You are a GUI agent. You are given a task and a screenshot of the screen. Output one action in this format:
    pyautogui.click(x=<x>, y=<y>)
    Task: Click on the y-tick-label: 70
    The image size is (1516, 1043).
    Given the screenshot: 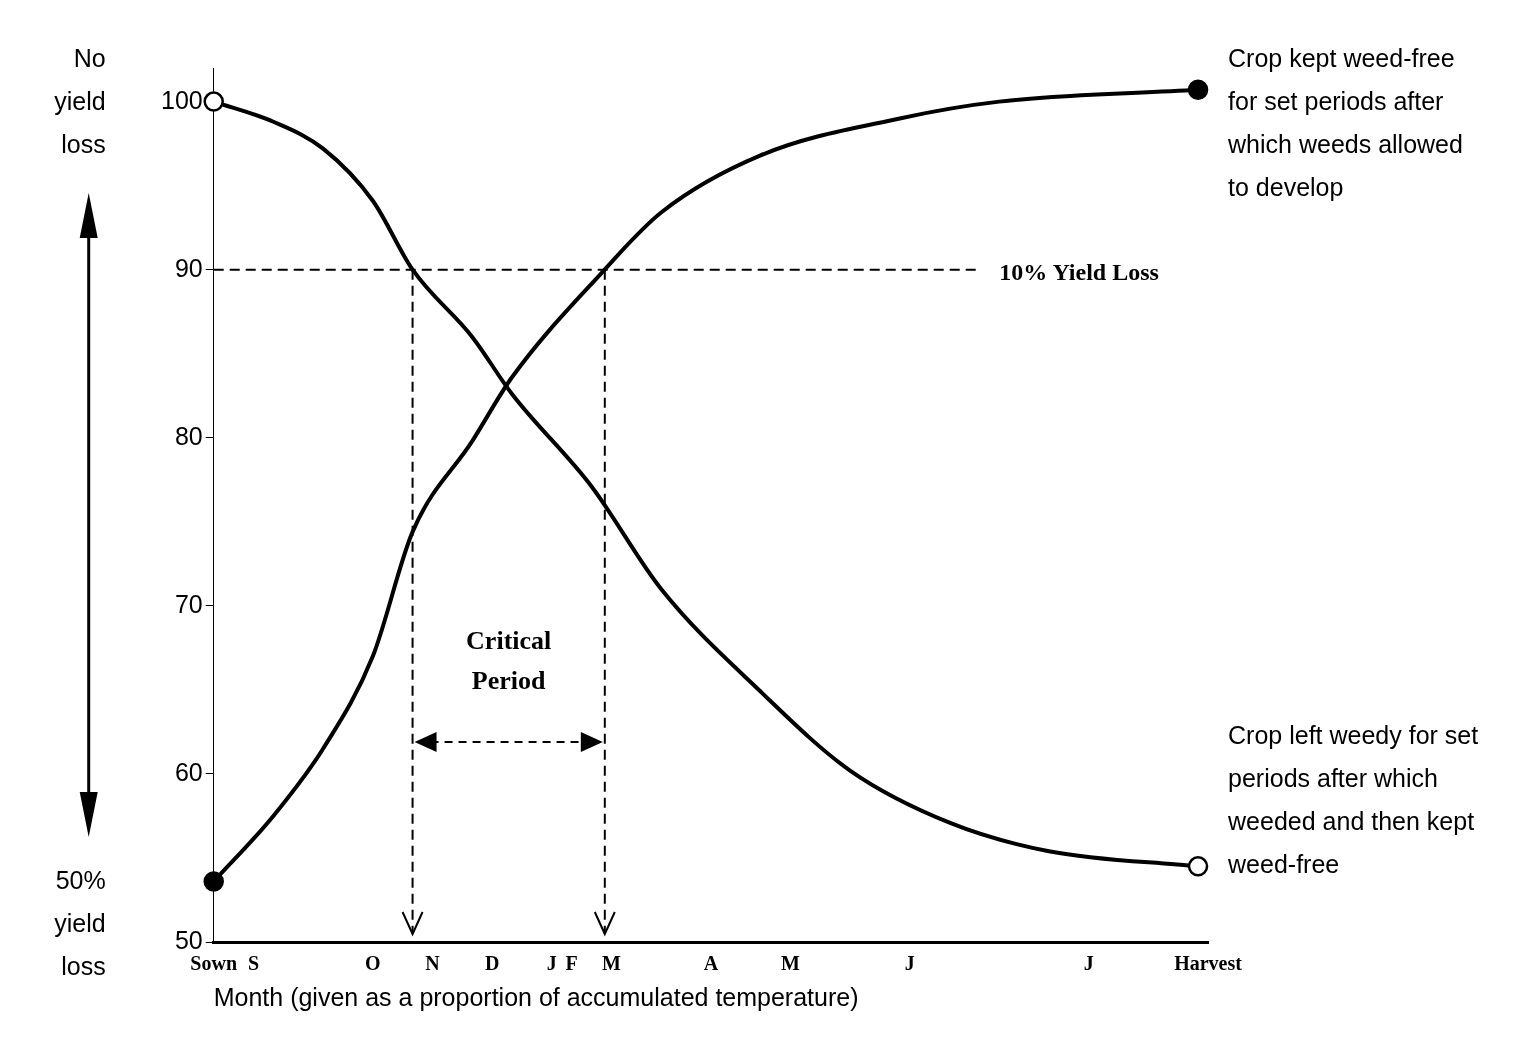 What is the action you would take?
    pyautogui.click(x=188, y=603)
    